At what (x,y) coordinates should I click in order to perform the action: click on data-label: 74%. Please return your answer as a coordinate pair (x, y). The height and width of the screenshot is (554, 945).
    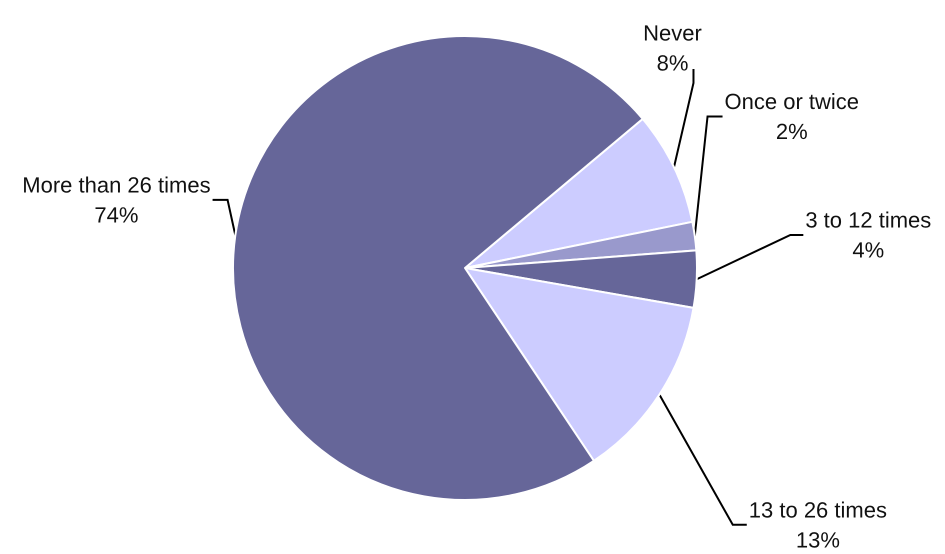
    Looking at the image, I should click on (116, 215).